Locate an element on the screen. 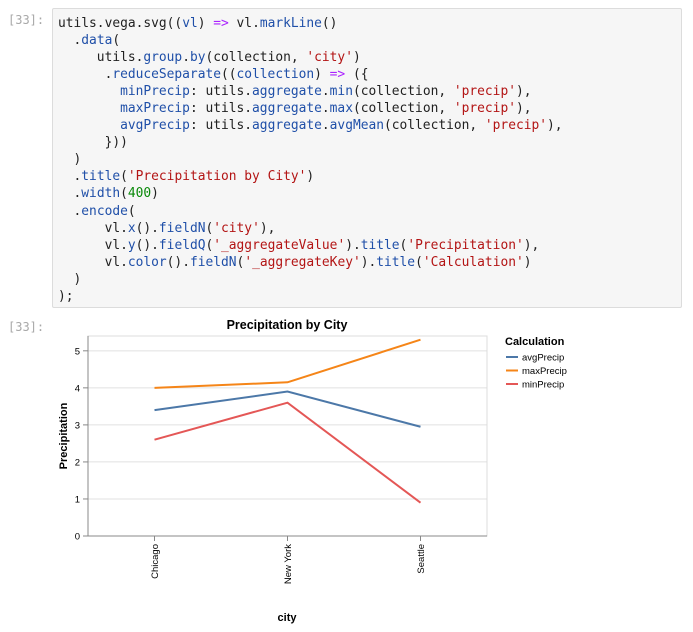 The height and width of the screenshot is (632, 693). x-tick-label: New York is located at coordinates (288, 564).